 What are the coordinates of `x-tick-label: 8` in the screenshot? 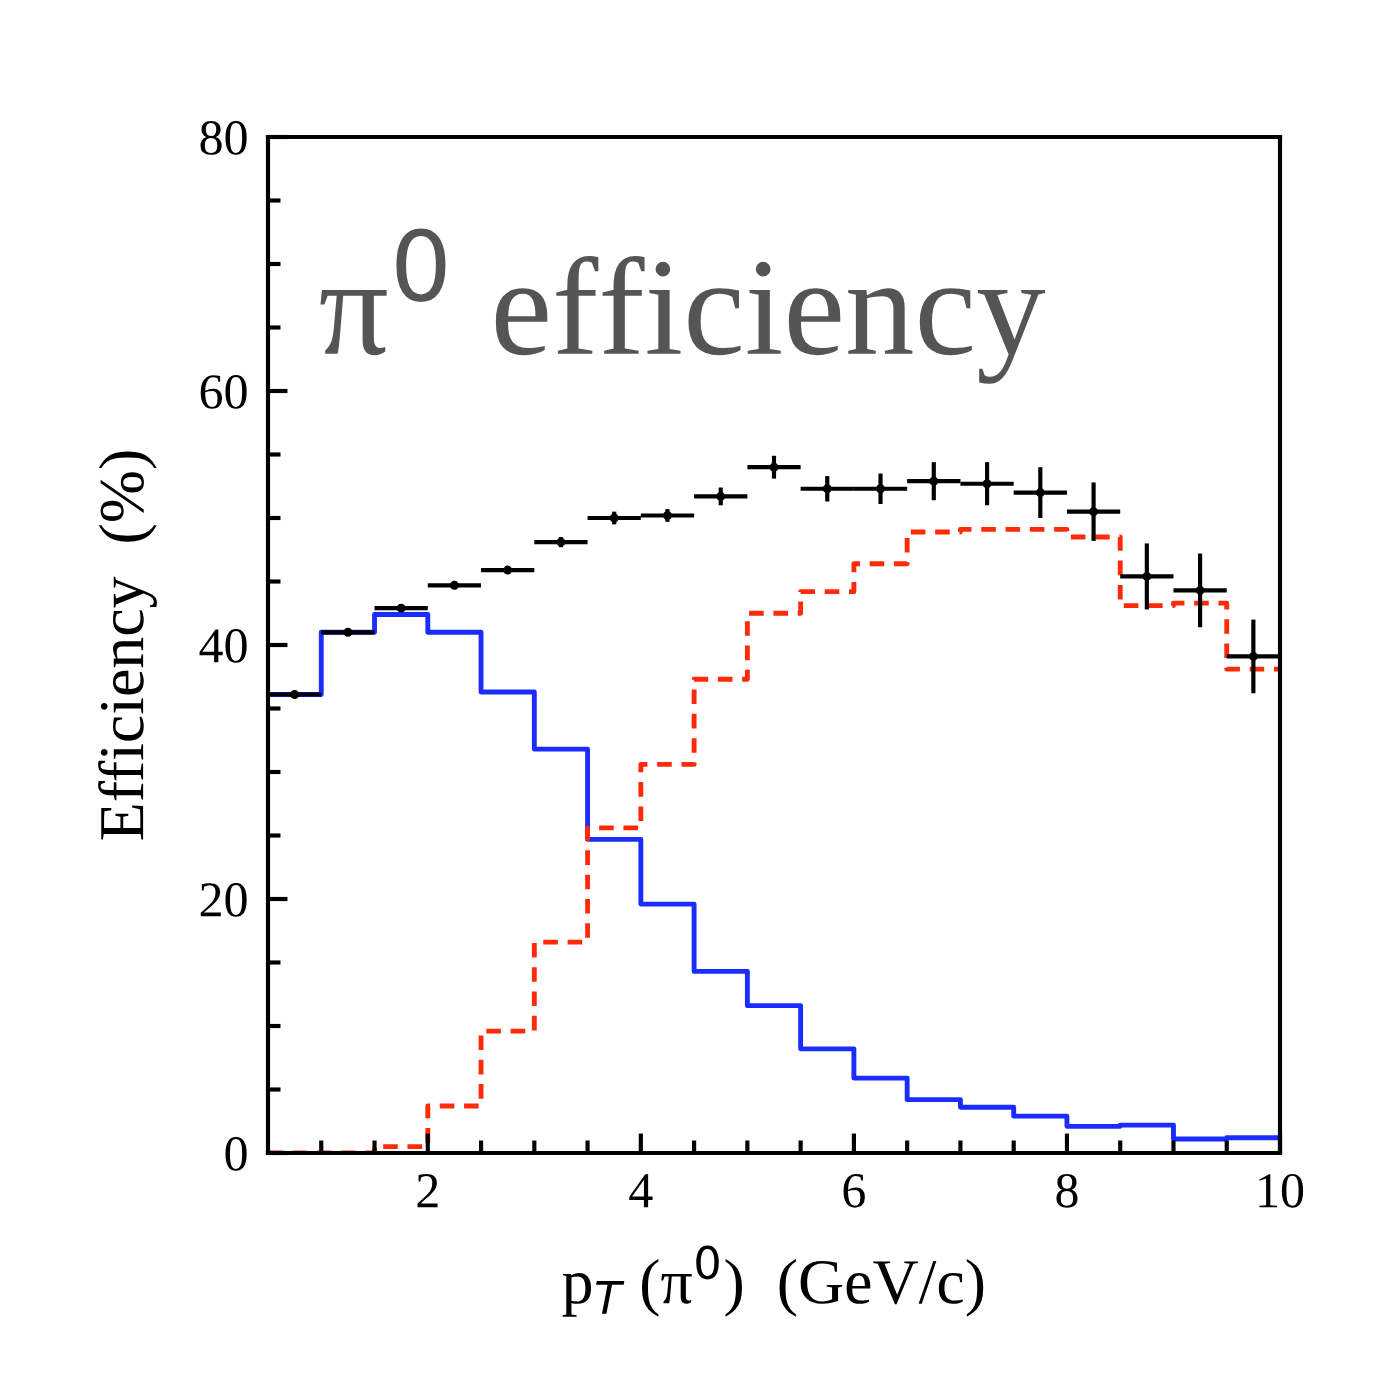 It's located at (1067, 1190).